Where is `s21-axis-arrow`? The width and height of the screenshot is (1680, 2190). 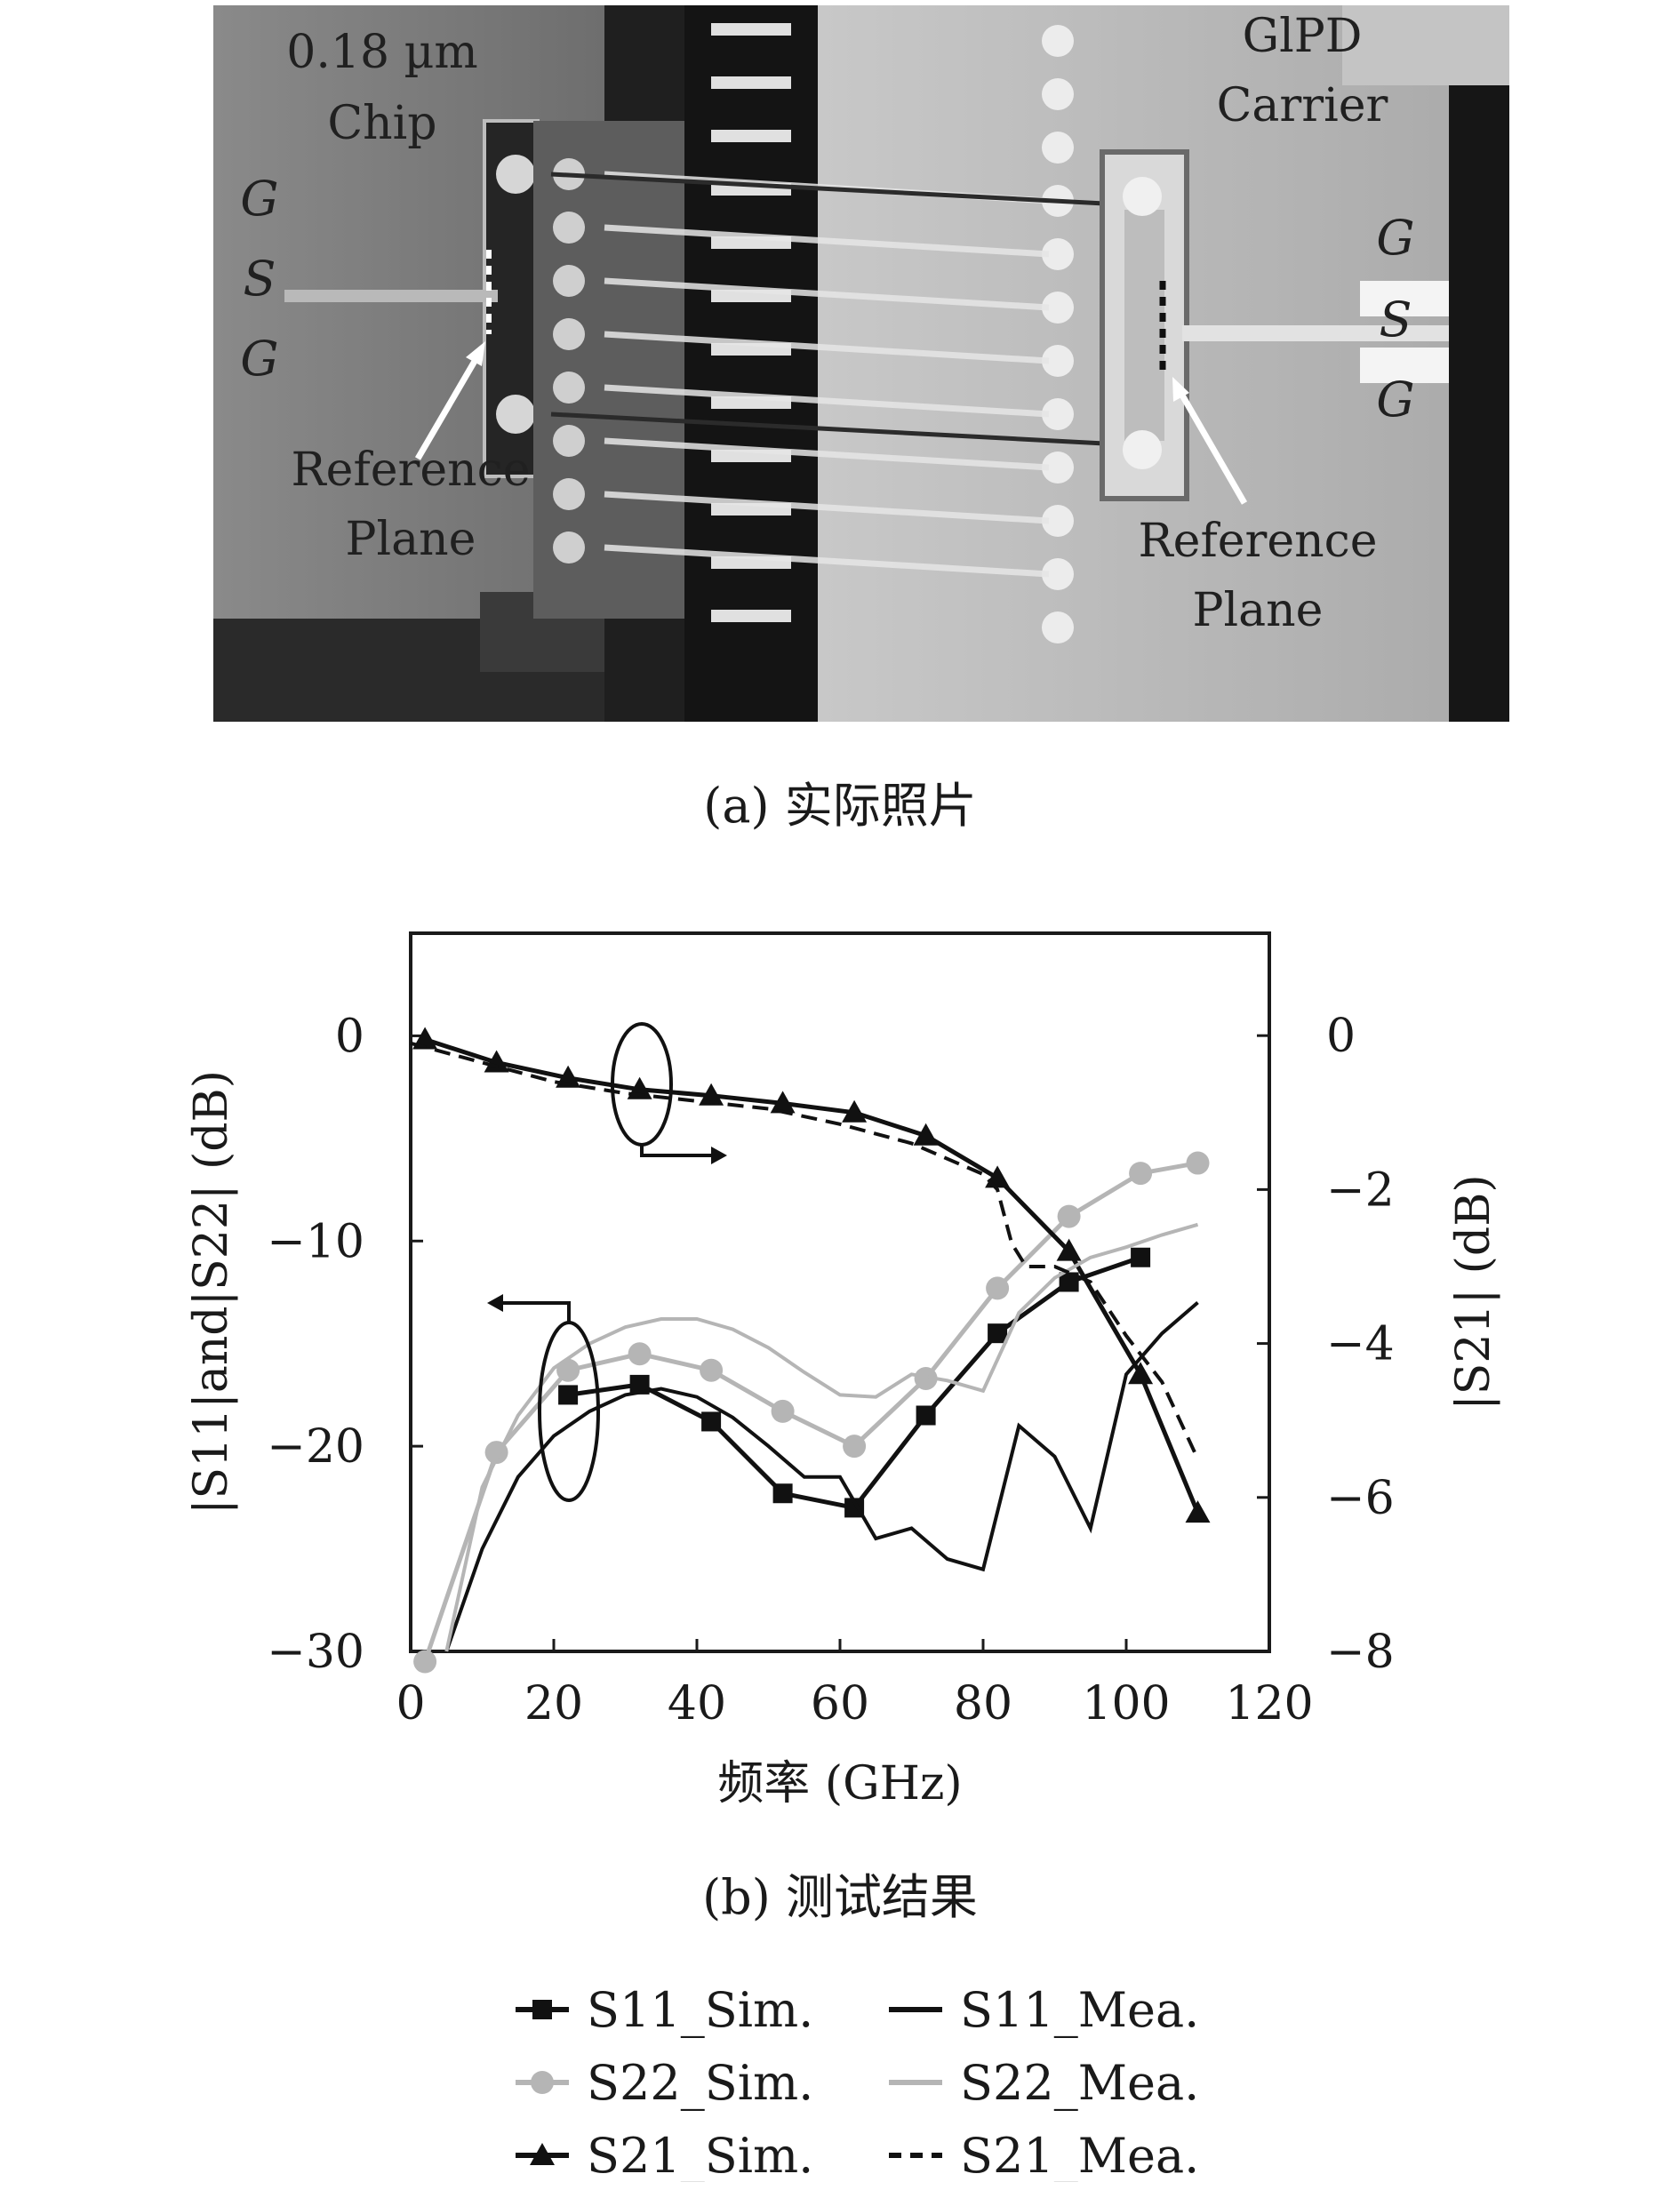 s21-axis-arrow is located at coordinates (678, 1151).